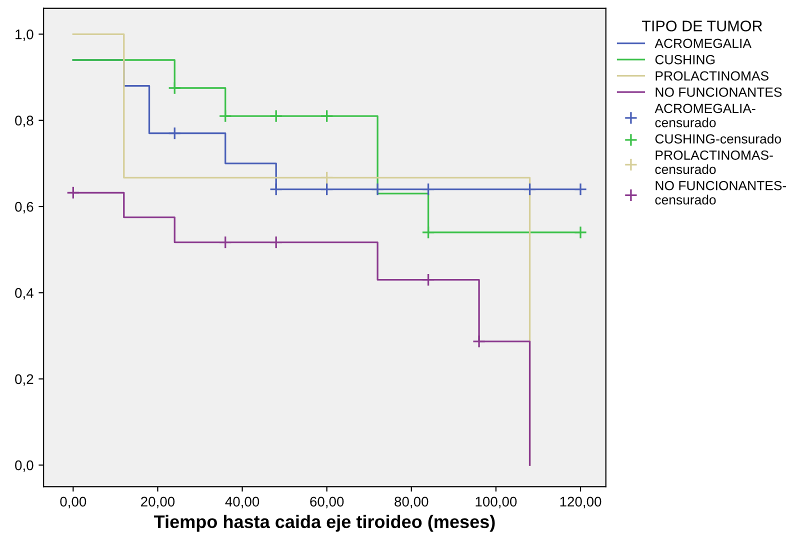 The height and width of the screenshot is (553, 792). I want to click on x-tick-label: 100,00, so click(496, 502).